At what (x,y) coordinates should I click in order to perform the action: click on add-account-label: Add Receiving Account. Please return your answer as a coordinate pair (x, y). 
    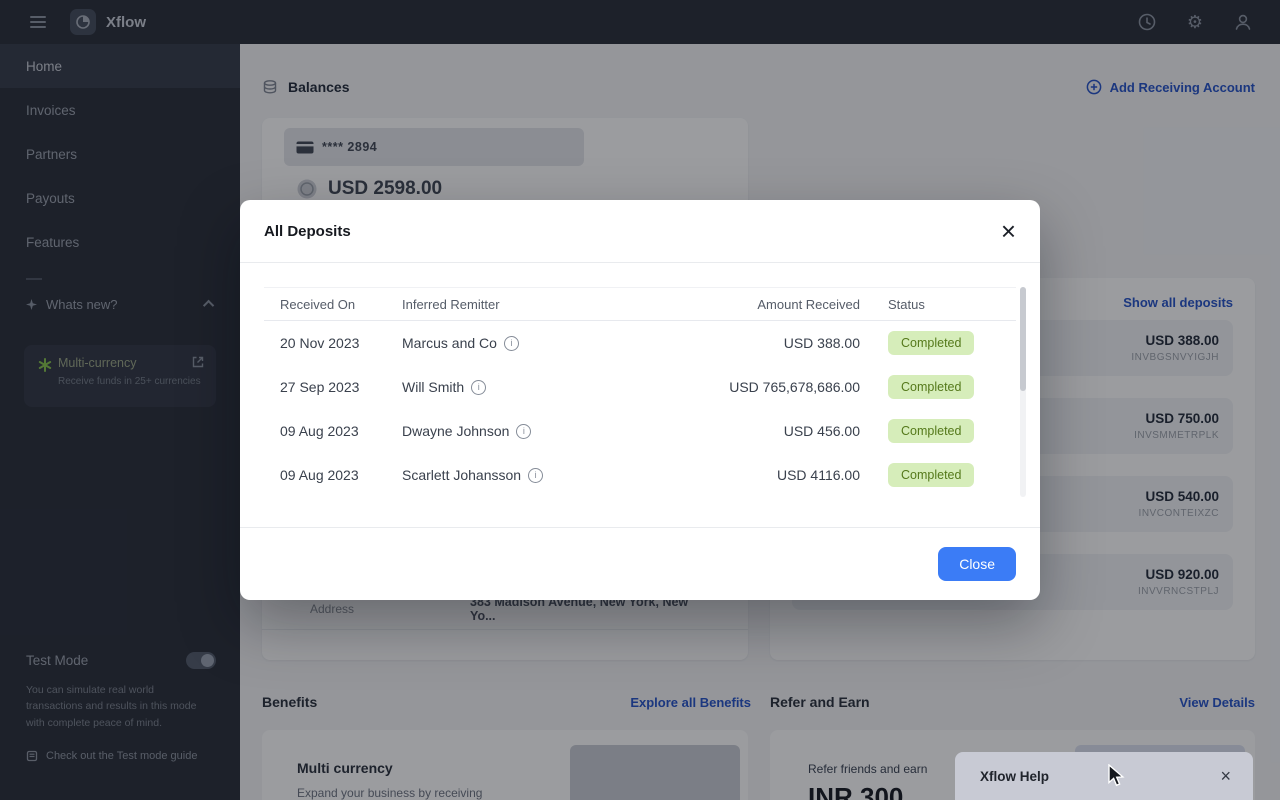
    Looking at the image, I should click on (1182, 87).